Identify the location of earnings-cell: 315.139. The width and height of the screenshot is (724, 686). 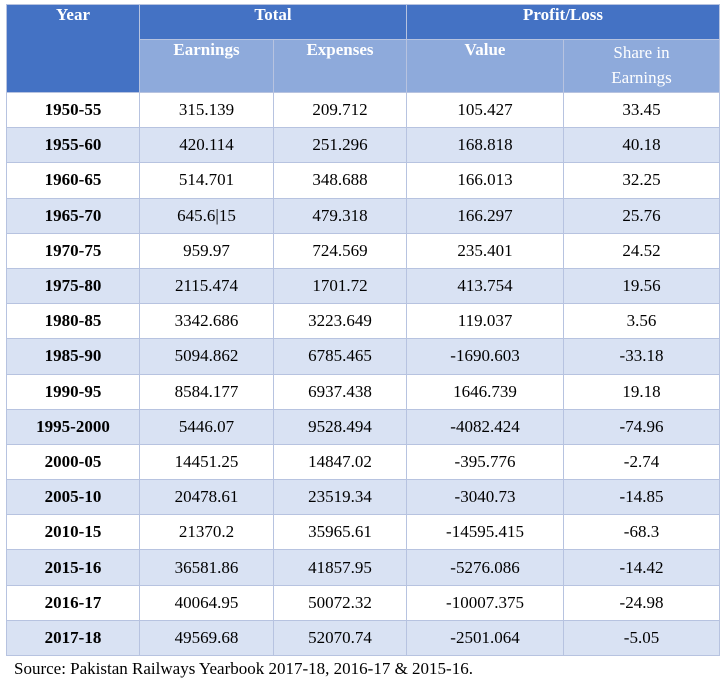
(206, 110).